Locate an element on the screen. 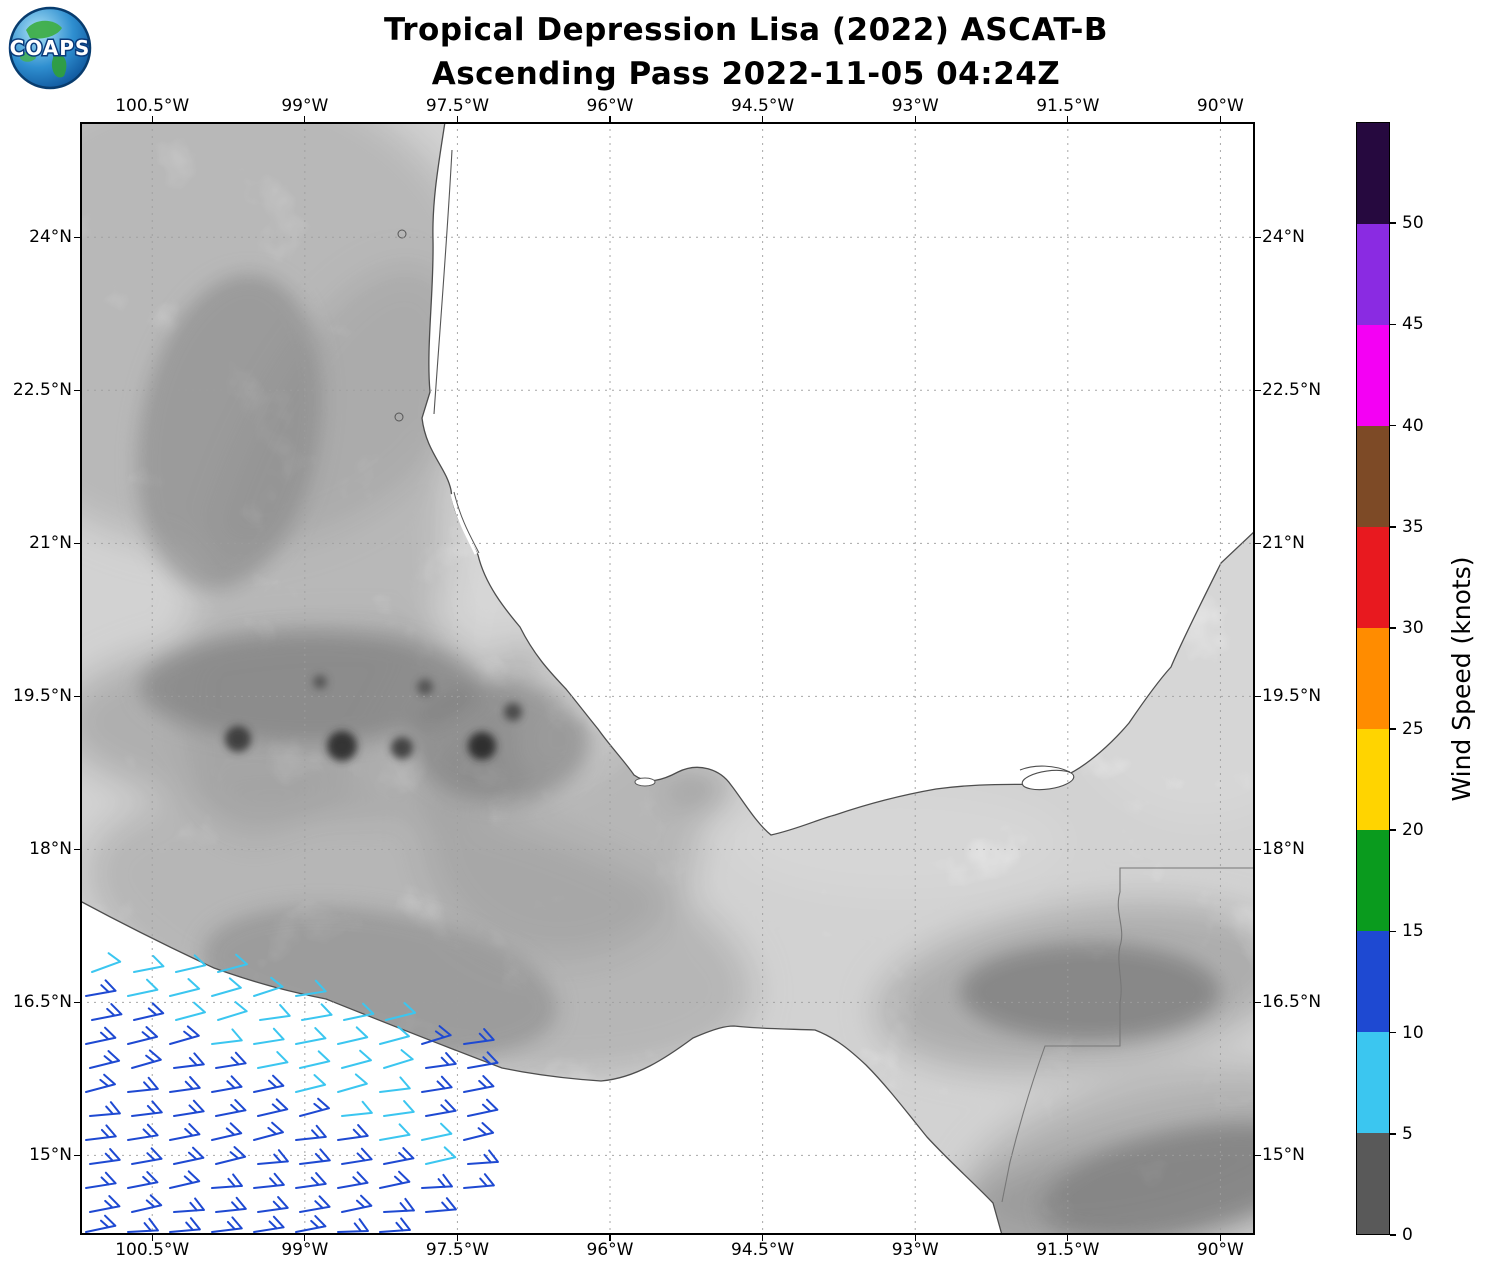 The image size is (1492, 1264). lat-tick-label: 21°N is located at coordinates (50, 543).